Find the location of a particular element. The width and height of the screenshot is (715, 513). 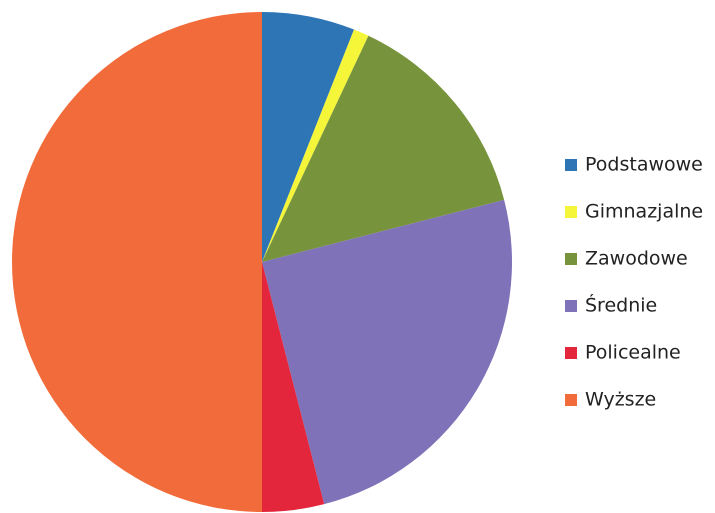

legend-label: Zawodowe is located at coordinates (636, 259).